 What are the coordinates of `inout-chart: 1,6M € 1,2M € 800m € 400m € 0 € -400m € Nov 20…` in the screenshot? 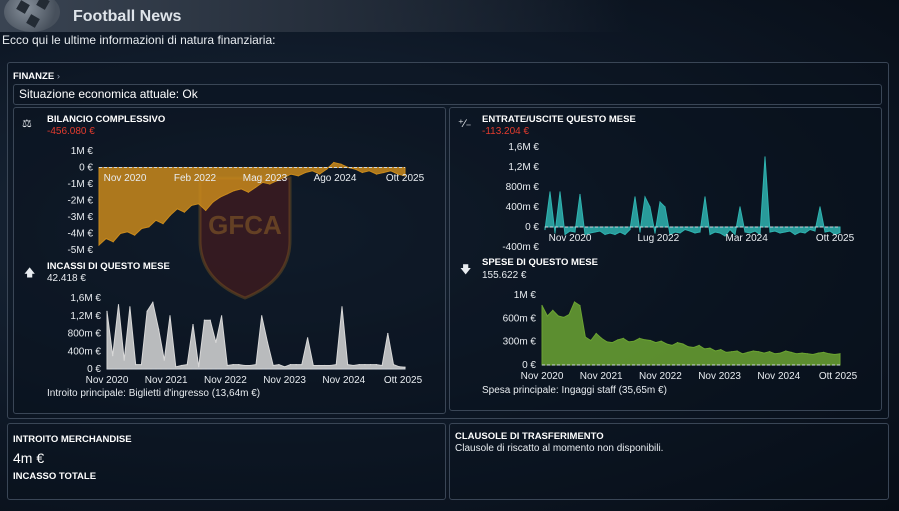 It's located at (660, 195).